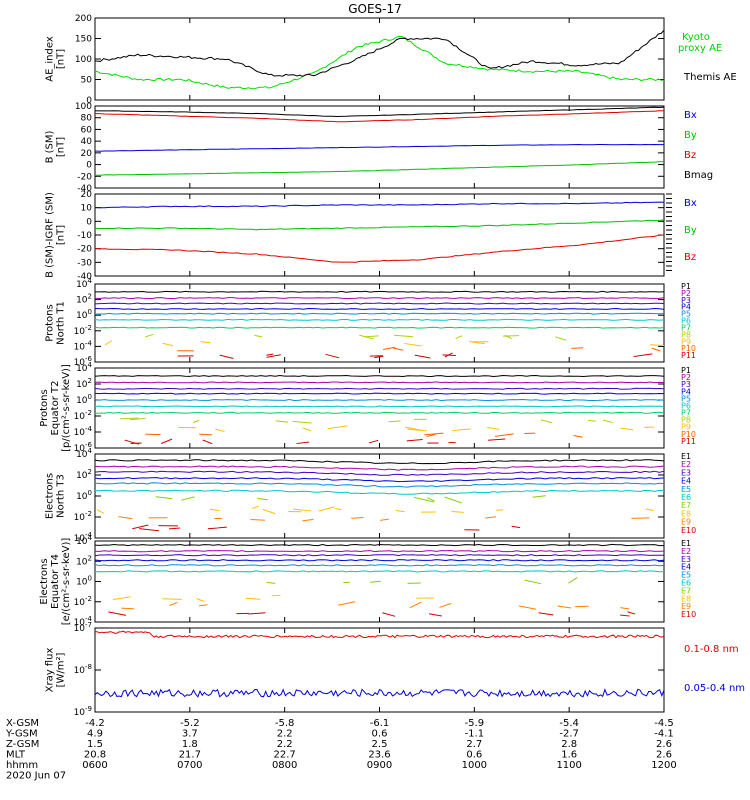  What do you see at coordinates (688, 441) in the screenshot?
I see `legend-entry: P11` at bounding box center [688, 441].